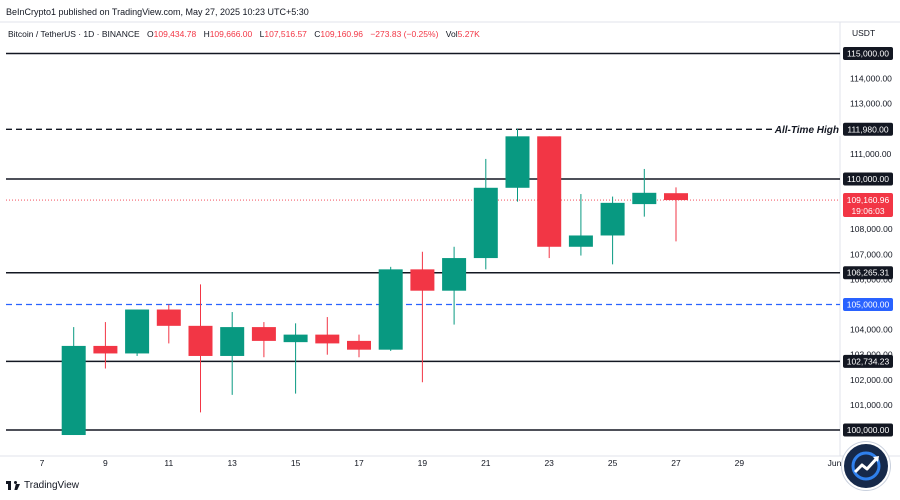 The width and height of the screenshot is (900, 500). Describe the element at coordinates (871, 154) in the screenshot. I see `y-tick-label: 111,000.00` at that location.